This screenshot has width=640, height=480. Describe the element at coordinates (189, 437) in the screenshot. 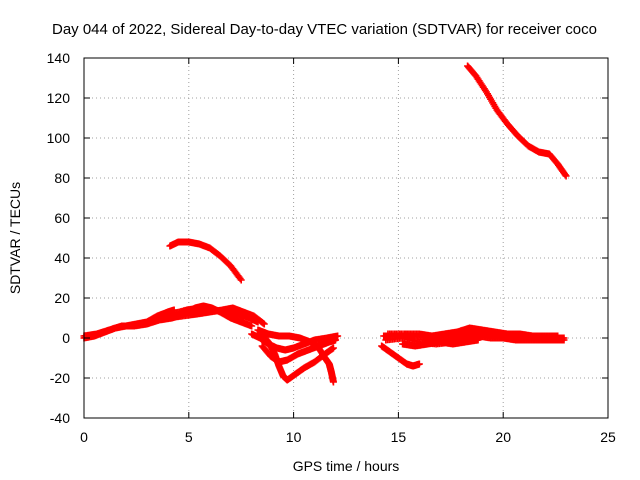

I see `x-tick-label: 5` at that location.